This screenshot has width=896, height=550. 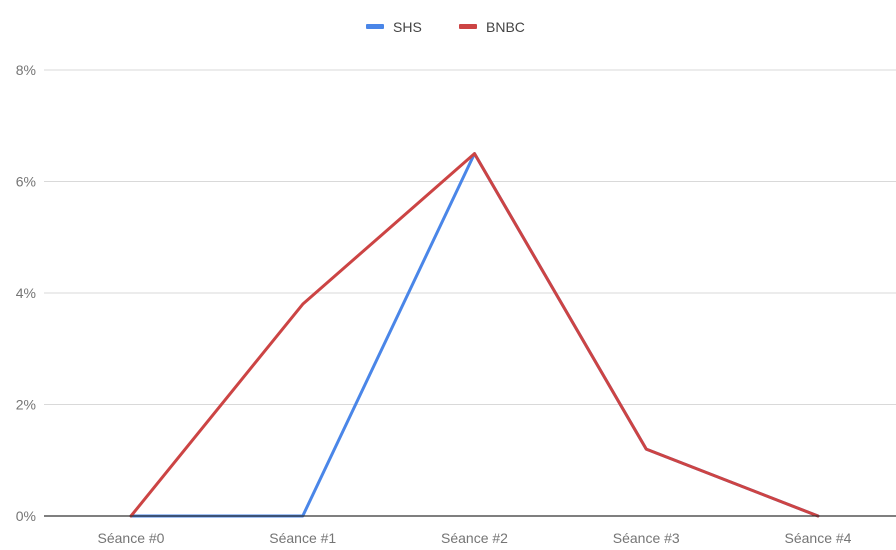 What do you see at coordinates (26, 516) in the screenshot?
I see `y-tick-label: 0%` at bounding box center [26, 516].